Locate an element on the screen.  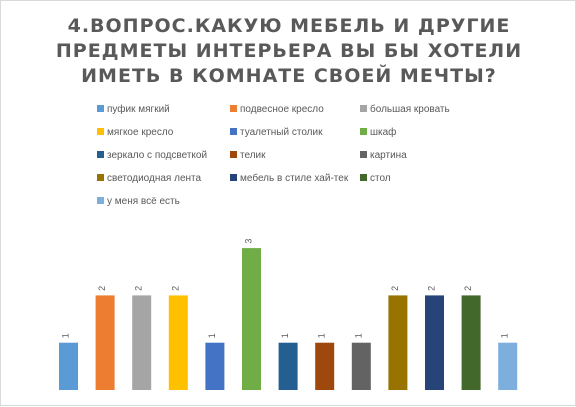
legend-item: картина is located at coordinates (383, 155).